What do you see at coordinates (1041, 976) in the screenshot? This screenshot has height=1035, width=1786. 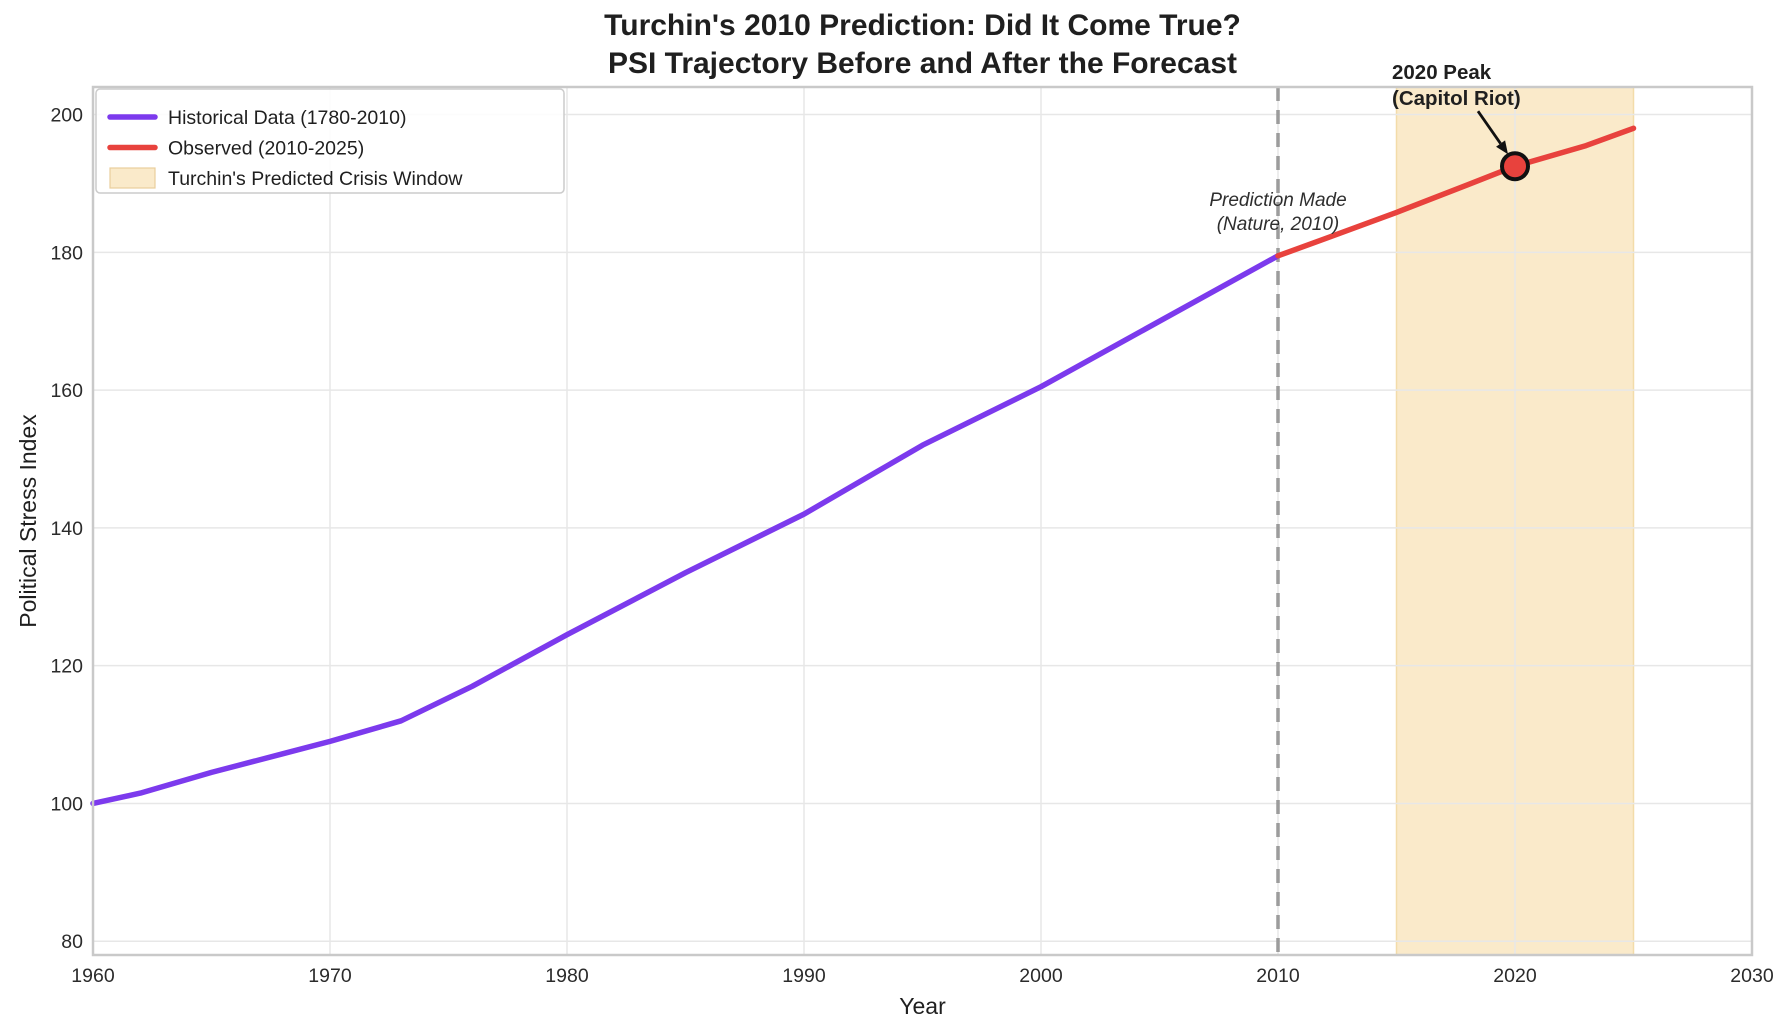 I see `x-tick-label: 2000` at bounding box center [1041, 976].